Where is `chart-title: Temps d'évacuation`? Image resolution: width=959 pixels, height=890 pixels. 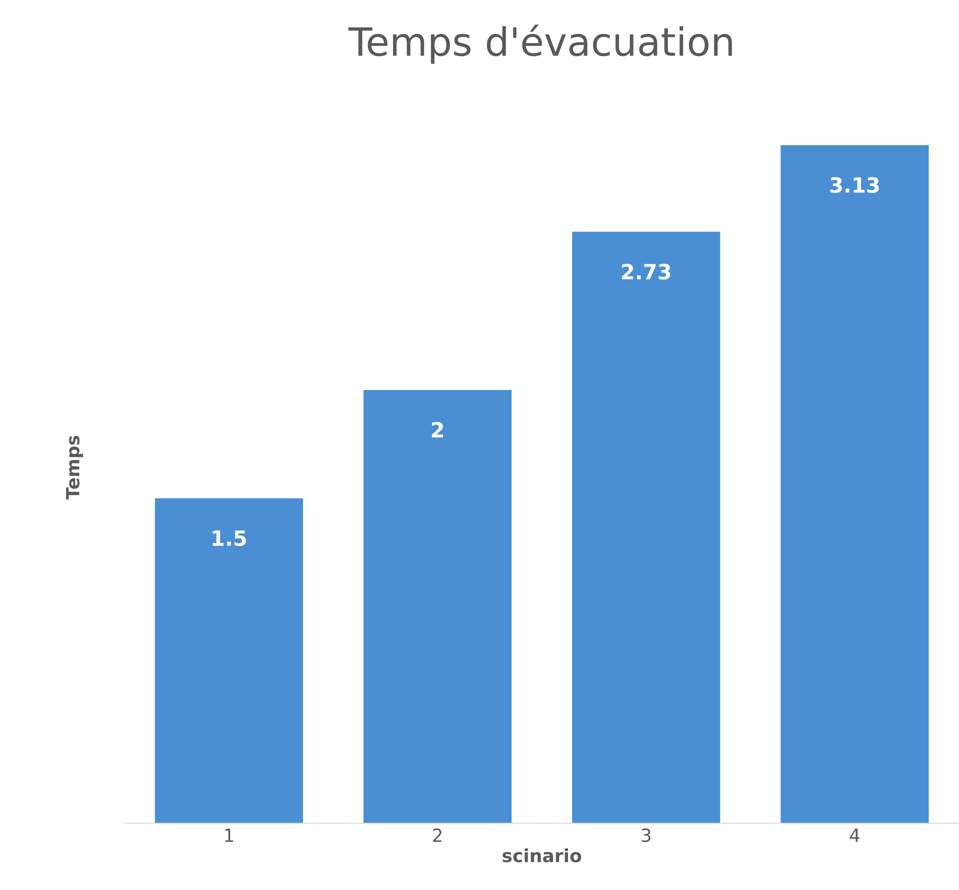
chart-title: Temps d'évacuation is located at coordinates (540, 44).